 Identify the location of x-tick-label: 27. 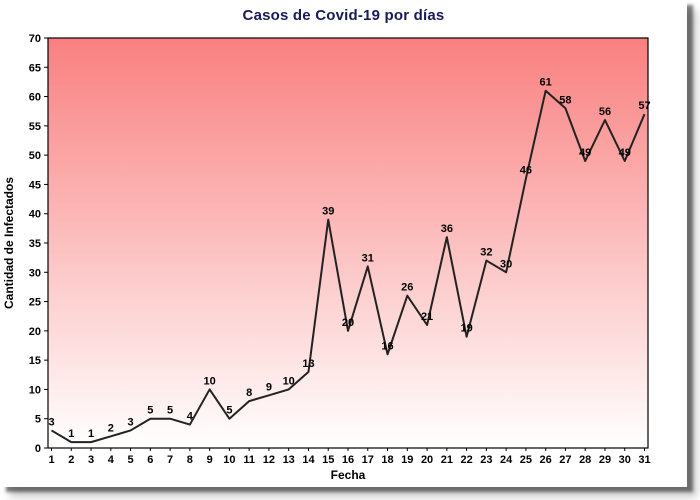
(565, 460).